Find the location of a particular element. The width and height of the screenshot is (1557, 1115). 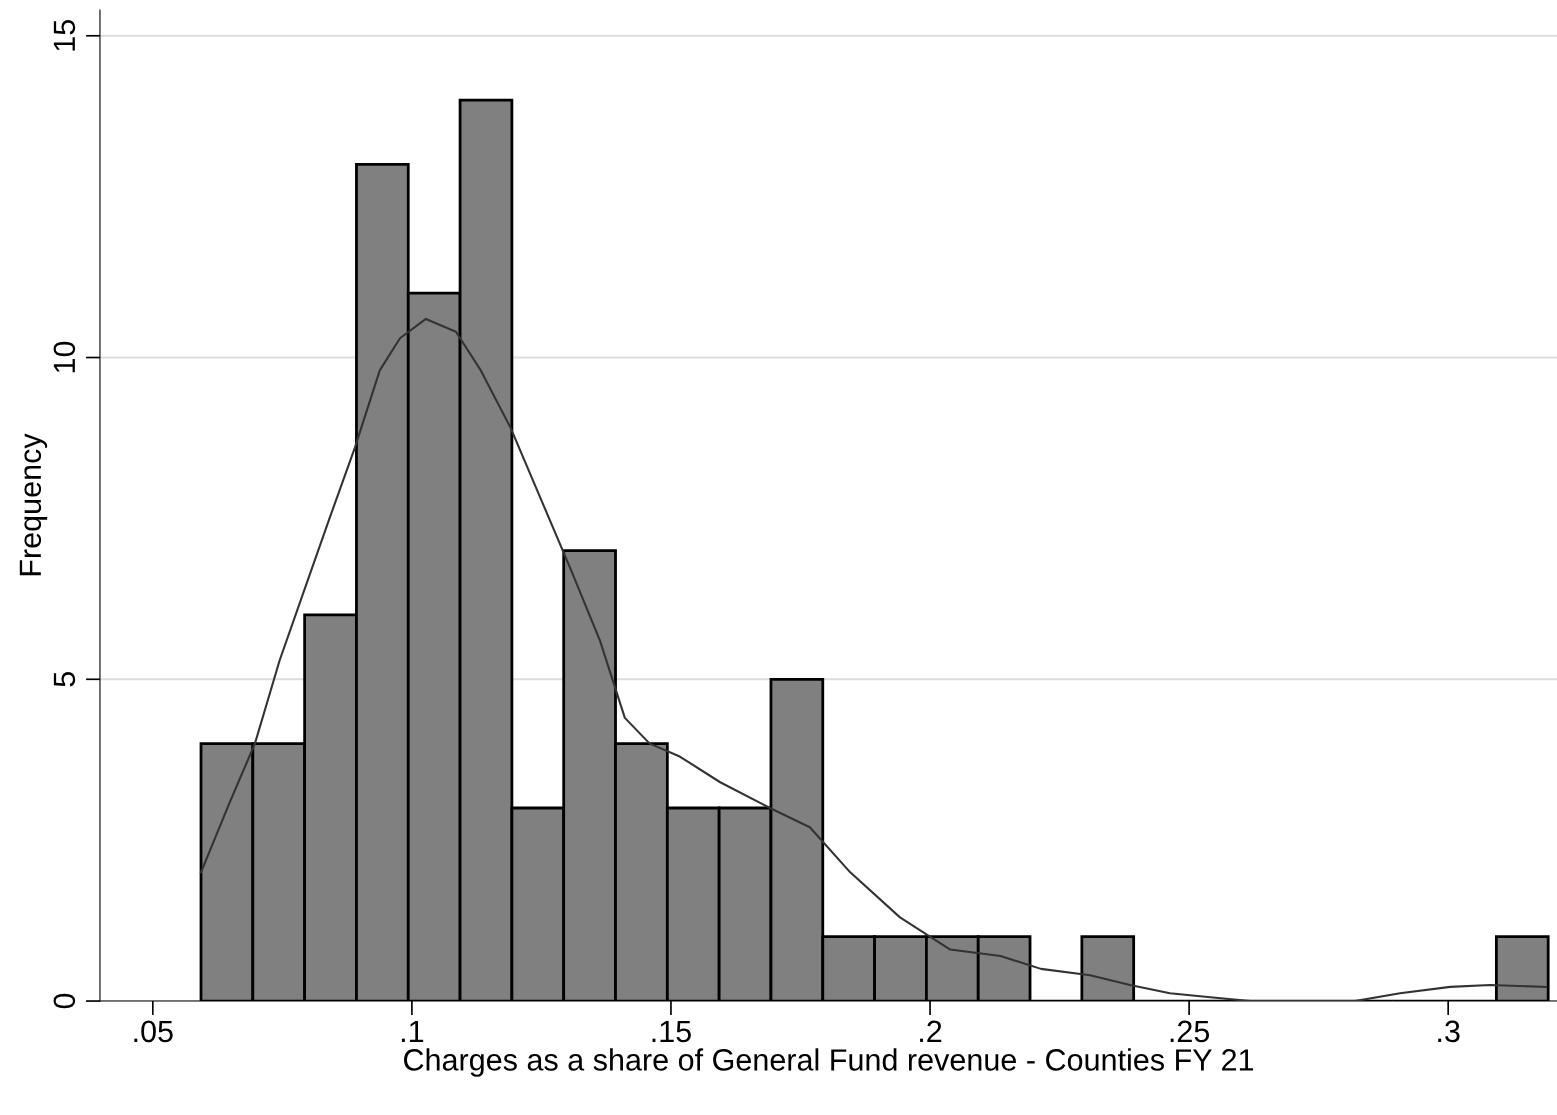

x-tick-label: .15 is located at coordinates (671, 1031).